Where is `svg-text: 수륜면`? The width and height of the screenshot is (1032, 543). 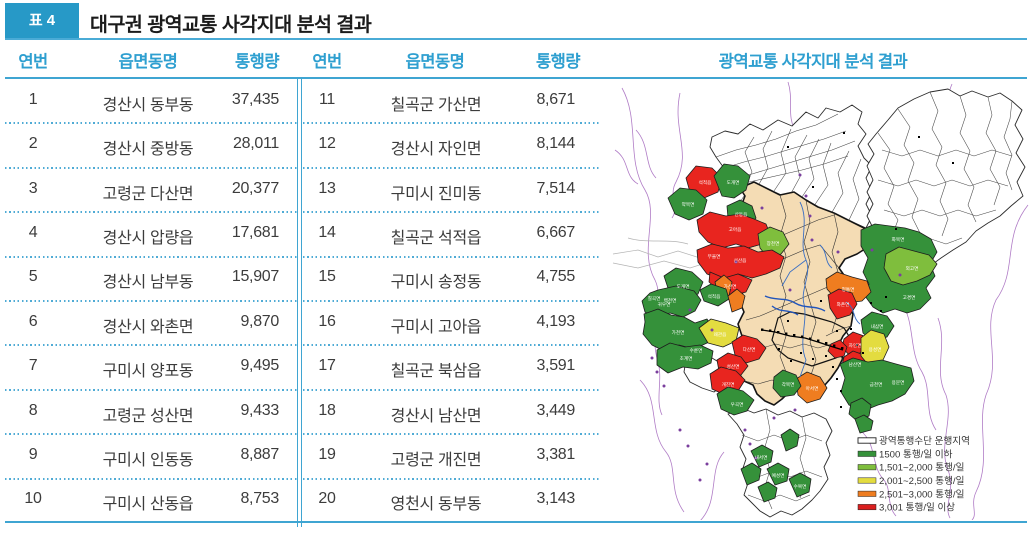
svg-text: 수륜면 is located at coordinates (696, 350).